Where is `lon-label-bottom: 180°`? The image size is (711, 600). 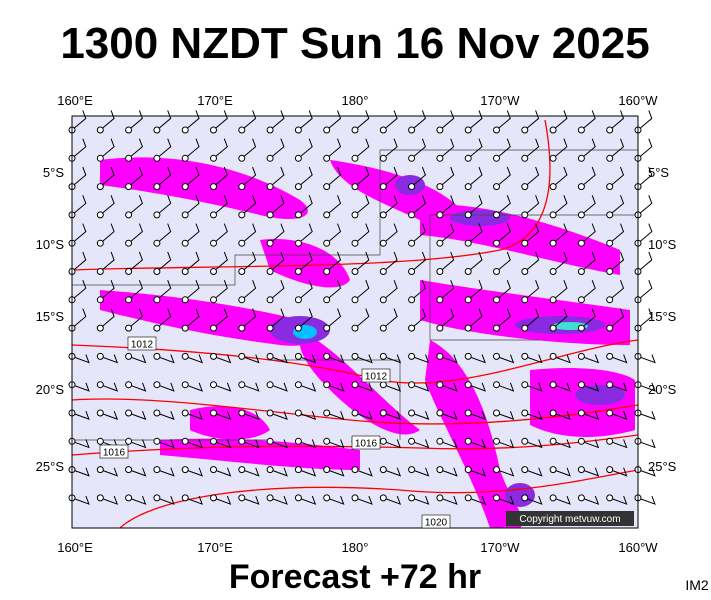 lon-label-bottom: 180° is located at coordinates (355, 547).